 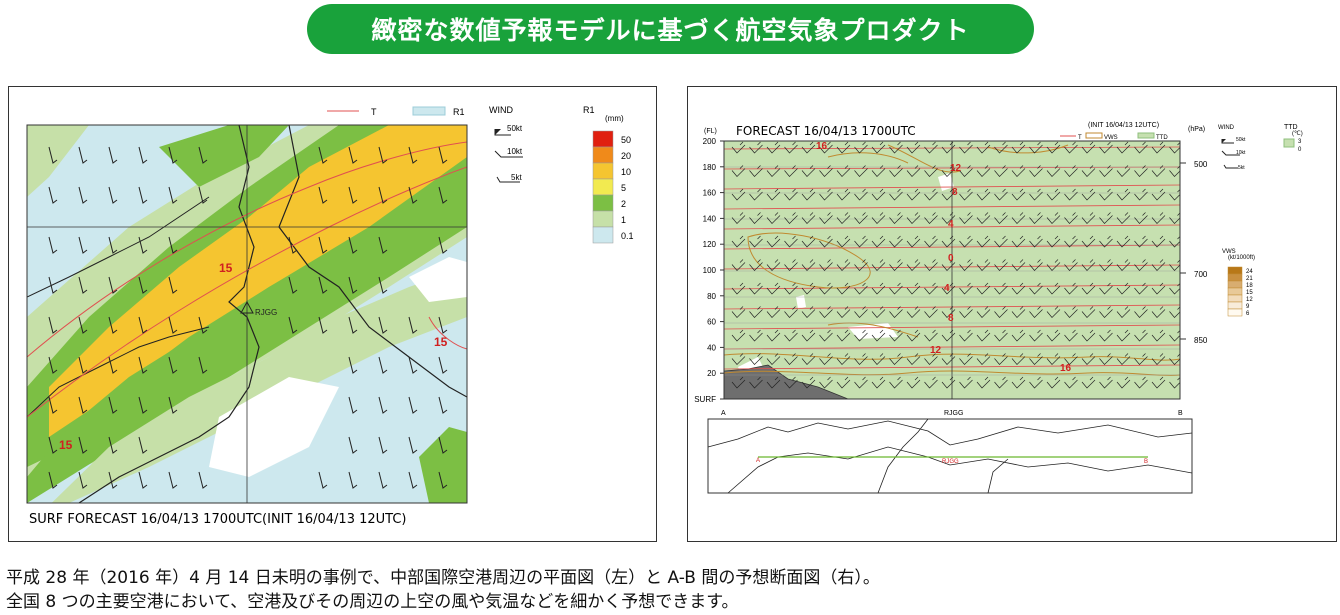 What do you see at coordinates (955, 192) in the screenshot?
I see `temp-label: 8` at bounding box center [955, 192].